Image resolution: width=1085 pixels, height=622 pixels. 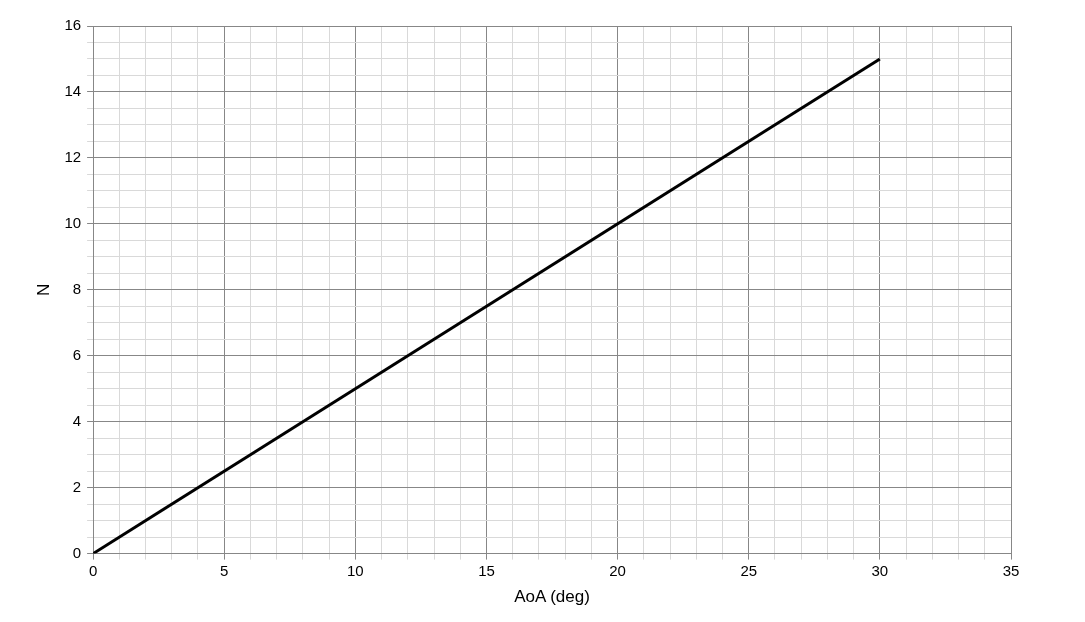 I want to click on y-tick-label: 16, so click(x=73, y=25).